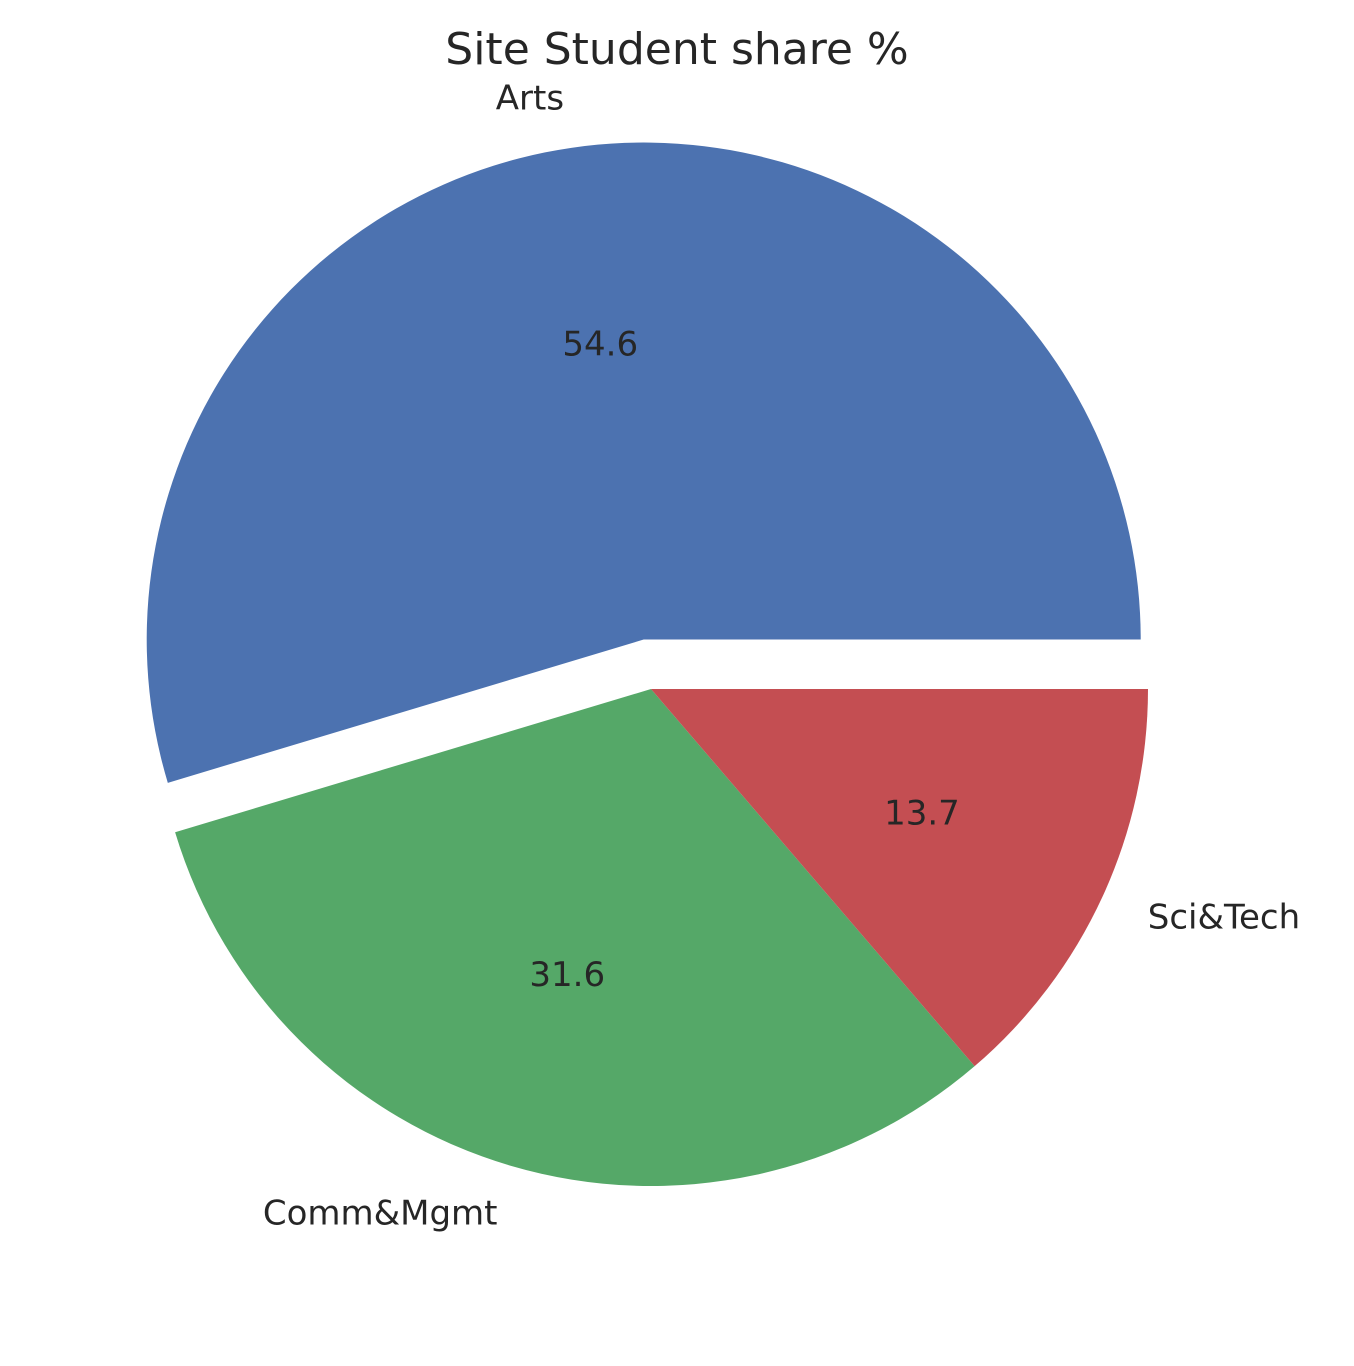  Describe the element at coordinates (600, 345) in the screenshot. I see `pct-label-arts: 54.6` at that location.